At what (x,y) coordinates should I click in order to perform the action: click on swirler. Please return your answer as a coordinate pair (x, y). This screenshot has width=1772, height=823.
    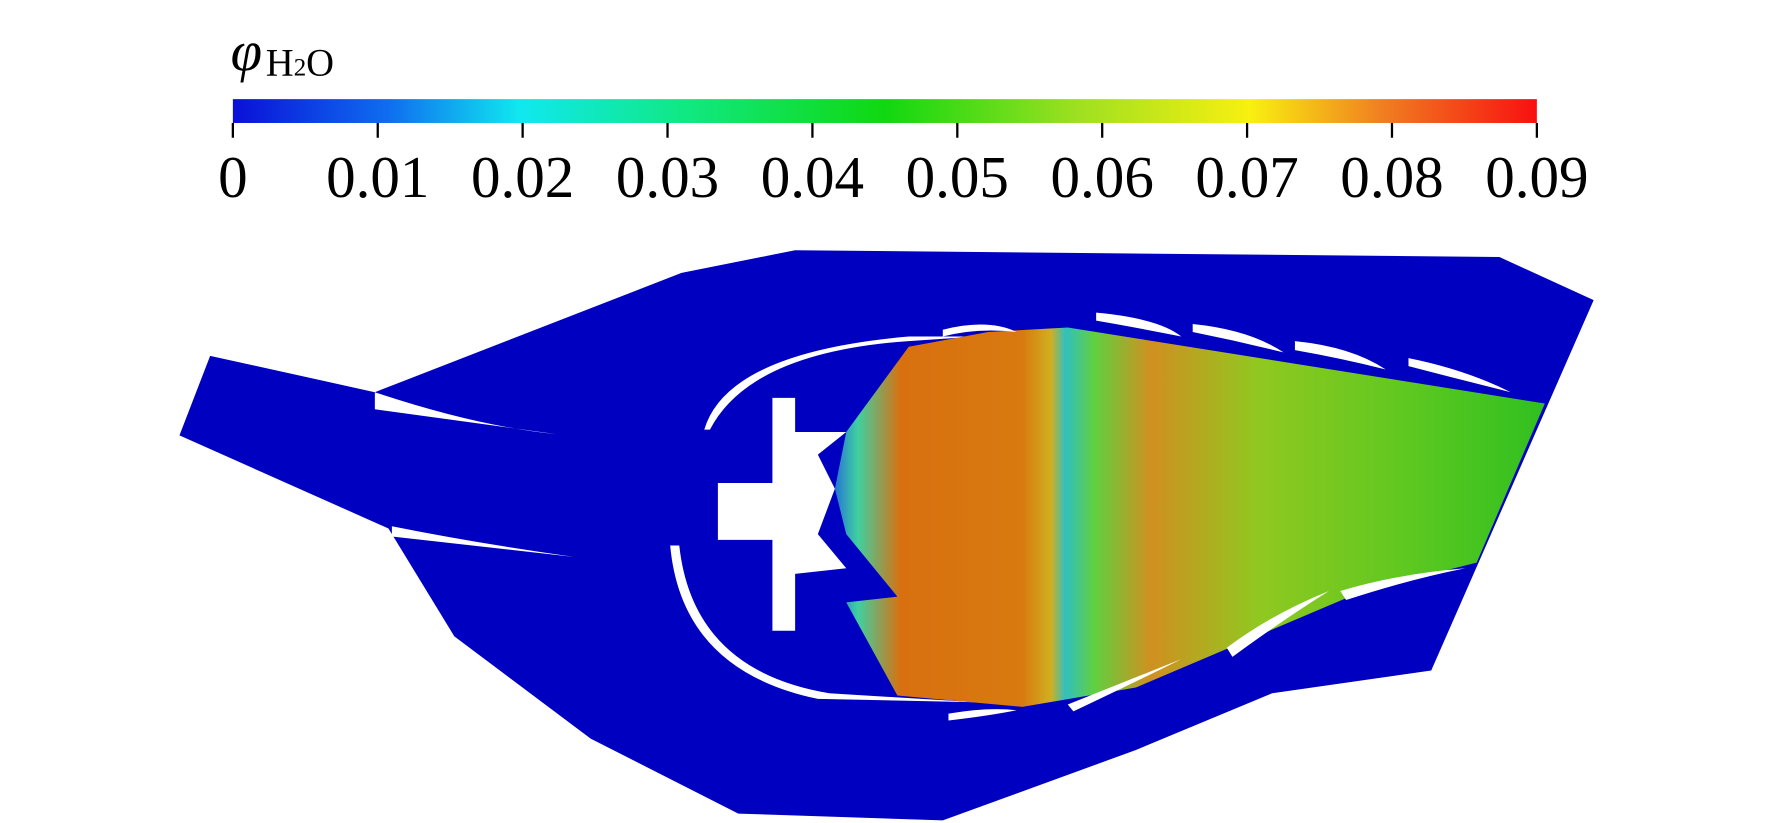
    Looking at the image, I should click on (782, 514).